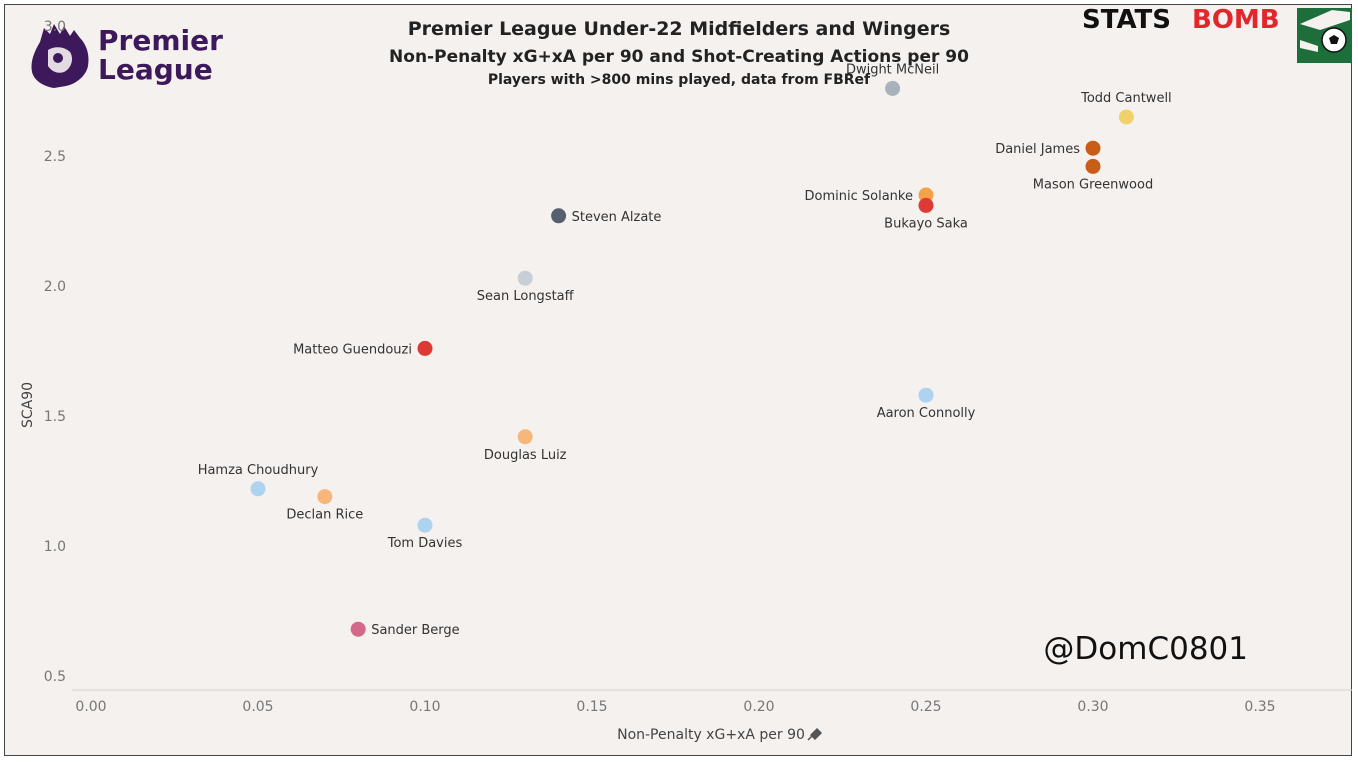  What do you see at coordinates (90, 707) in the screenshot?
I see `x-tick-label: 0.00` at bounding box center [90, 707].